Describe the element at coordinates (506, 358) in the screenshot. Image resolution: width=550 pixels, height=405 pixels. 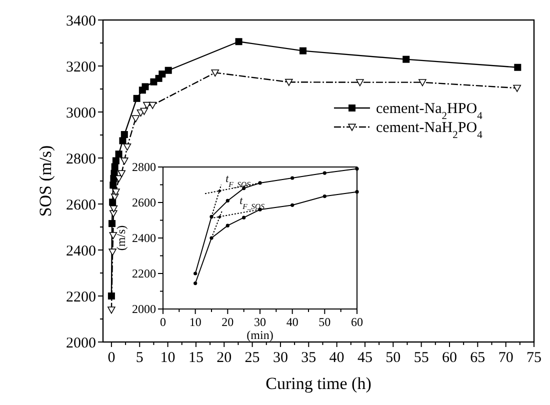
I see `x-tick-label: 70` at that location.